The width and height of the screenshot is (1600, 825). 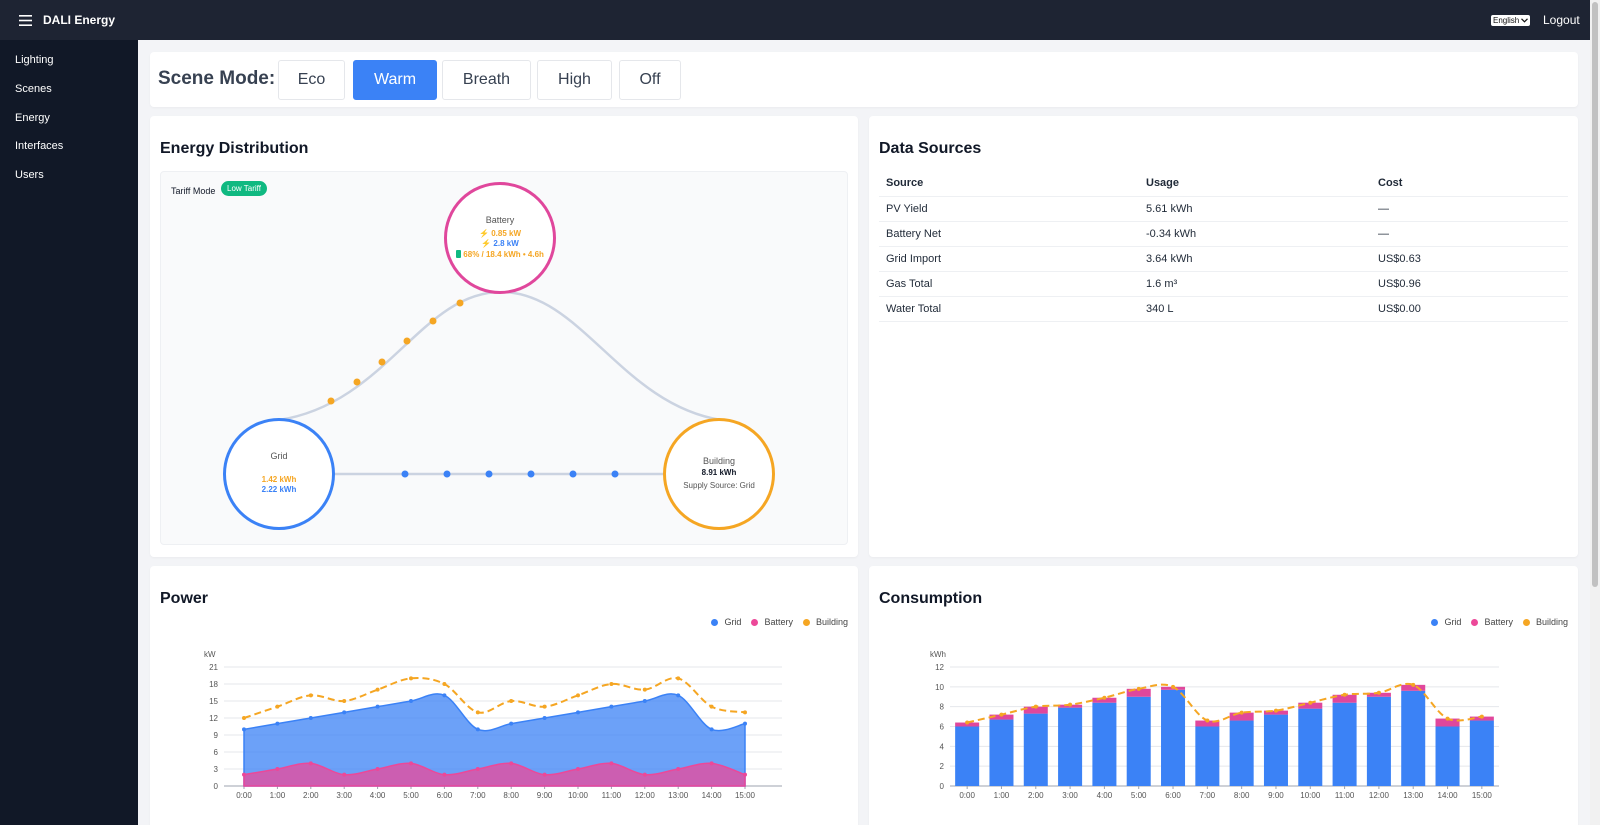 What do you see at coordinates (574, 80) in the screenshot?
I see `scene-high-button: High` at bounding box center [574, 80].